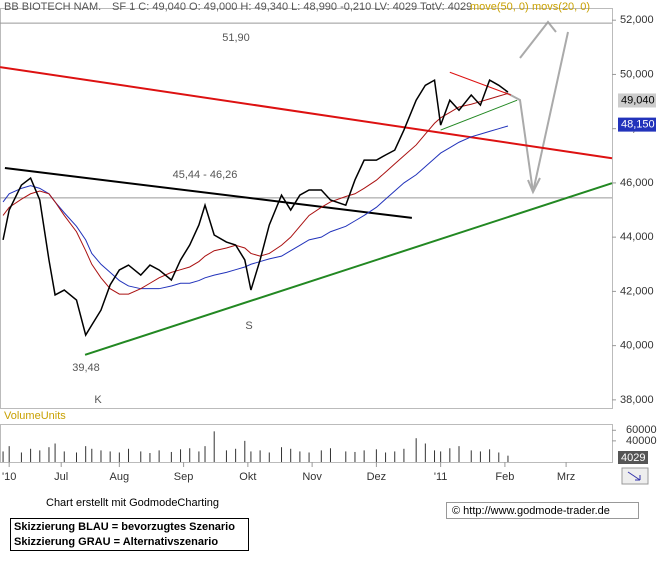 Image resolution: width=657 pixels, height=564 pixels. Describe the element at coordinates (637, 20) in the screenshot. I see `y-tick-label: 52,000` at that location.